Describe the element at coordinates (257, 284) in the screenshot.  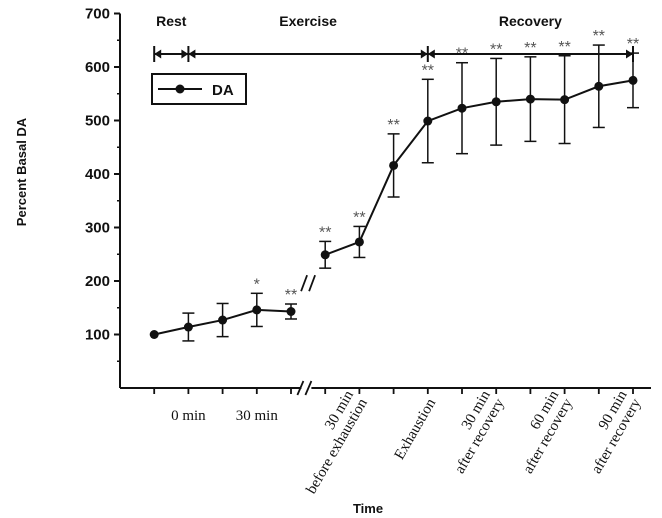
I see `significance-label: *` at that location.